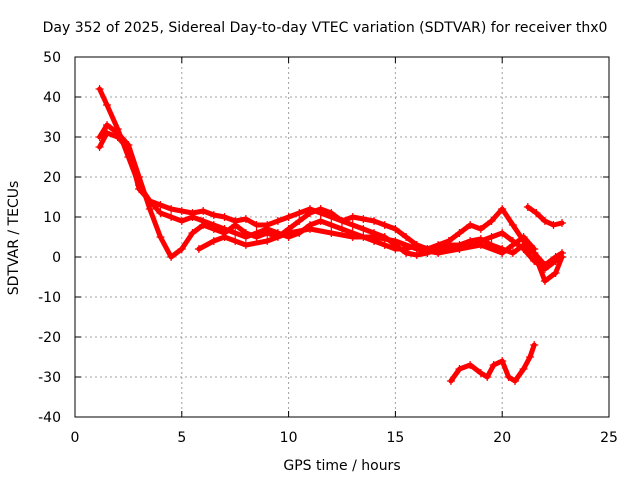  I want to click on series-track-d, so click(366, 241).